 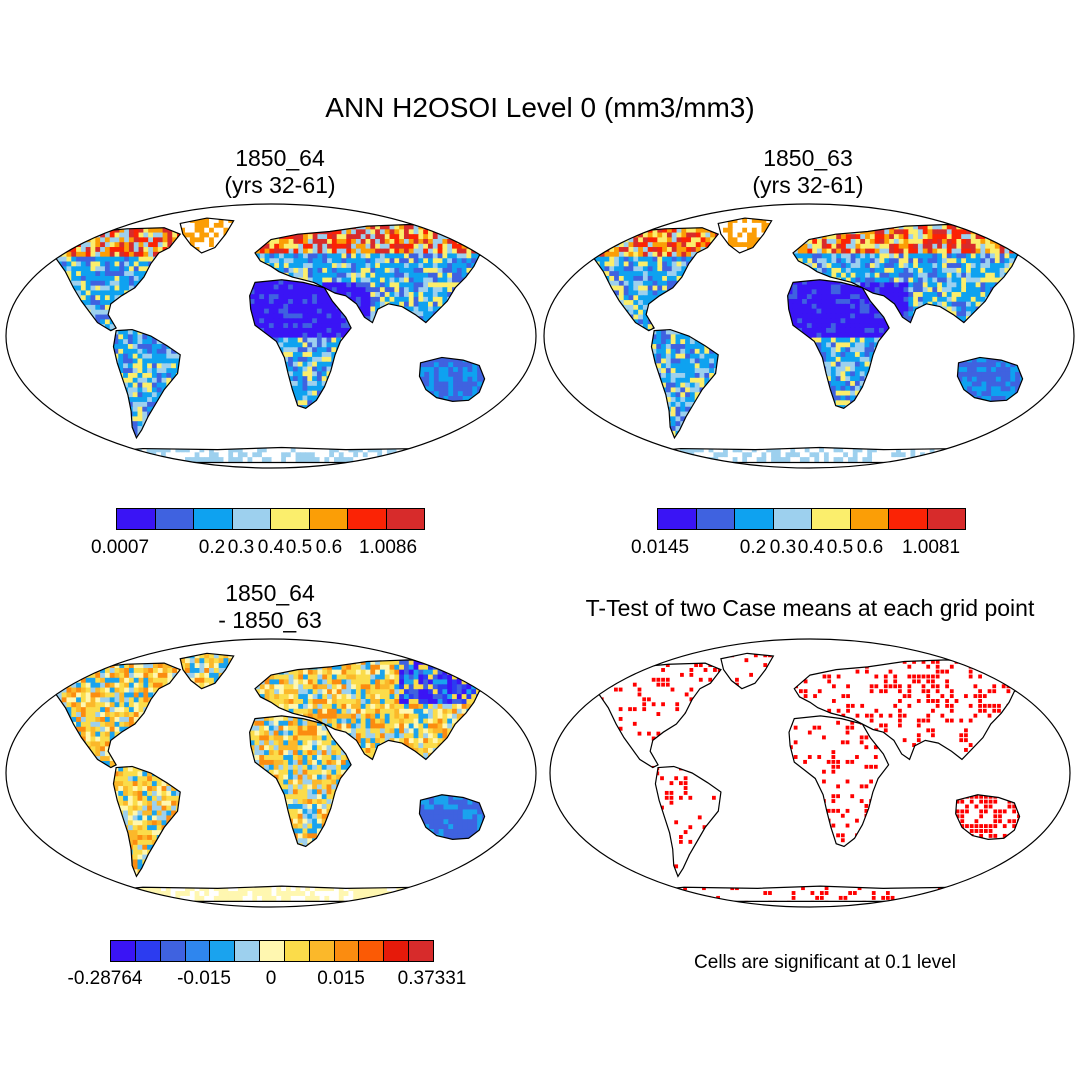 I want to click on panel-2-title: 1850_63 (yrs 32-61), so click(x=808, y=172).